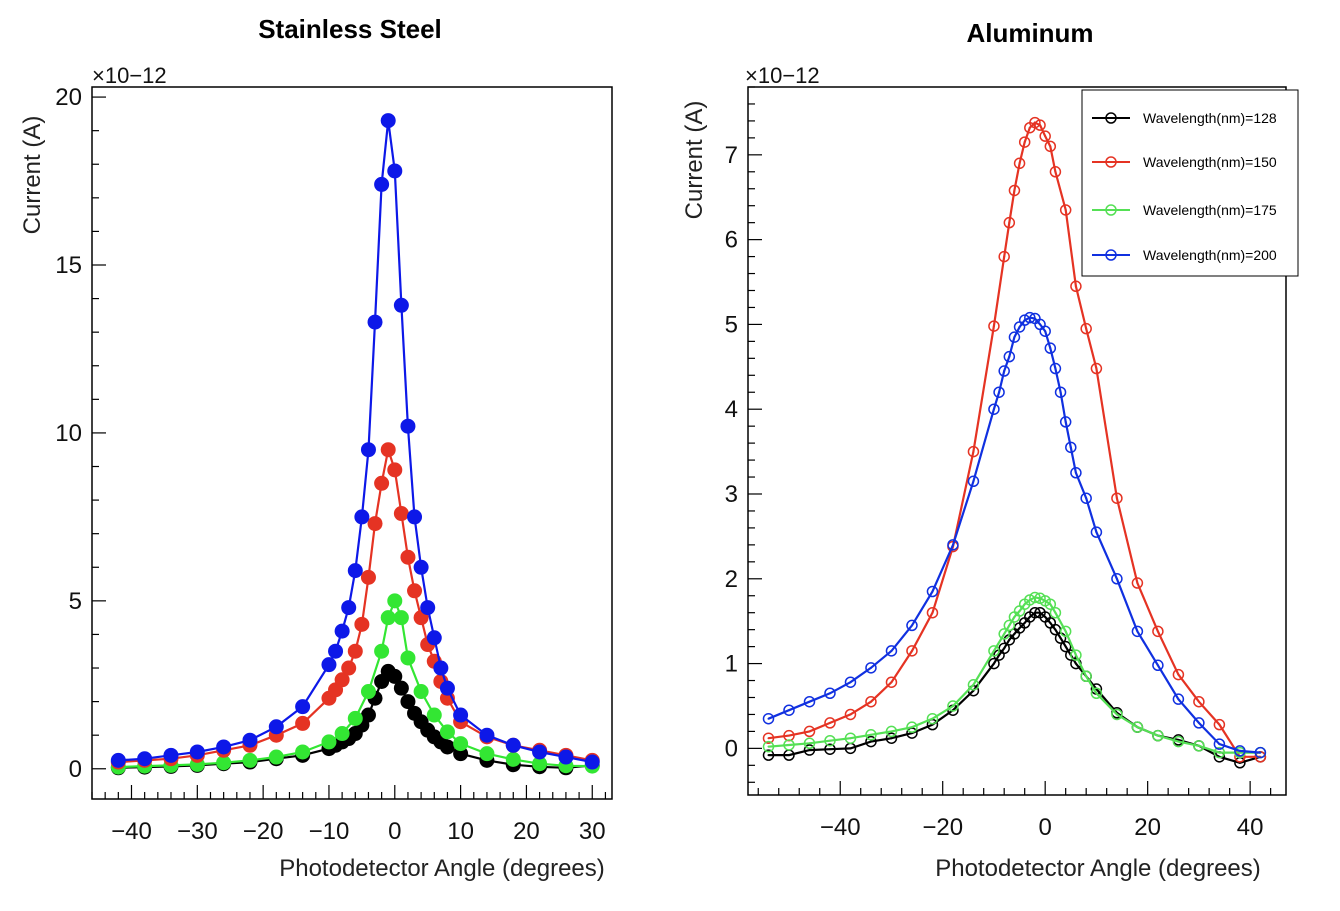 The image size is (1340, 911). What do you see at coordinates (75, 769) in the screenshot?
I see `y-tick-label: 0` at bounding box center [75, 769].